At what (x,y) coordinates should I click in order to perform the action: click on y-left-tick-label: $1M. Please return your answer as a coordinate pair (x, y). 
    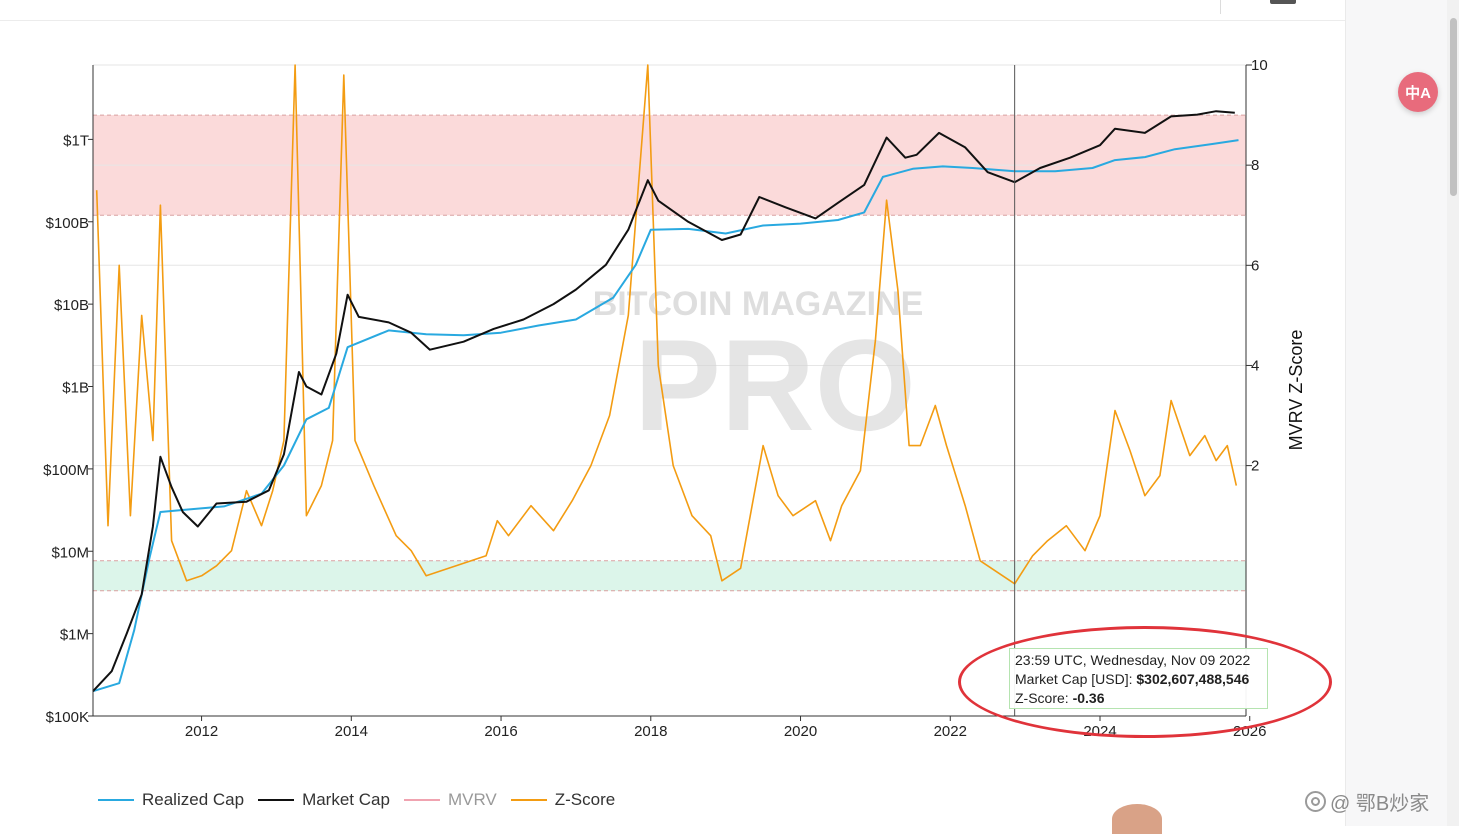
    Looking at the image, I should click on (74, 635).